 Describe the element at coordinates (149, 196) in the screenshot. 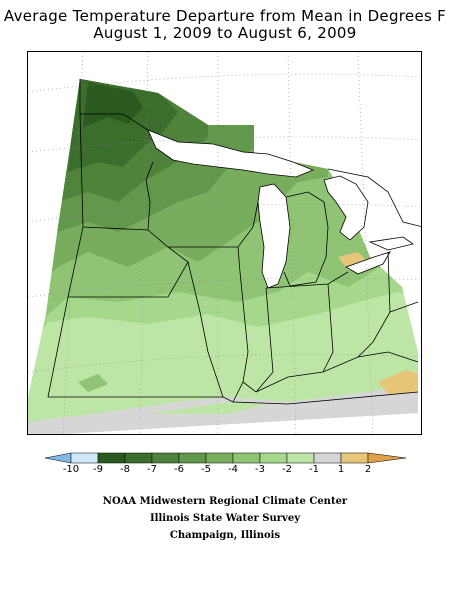

I see `minnesota-wisconsin-border` at that location.